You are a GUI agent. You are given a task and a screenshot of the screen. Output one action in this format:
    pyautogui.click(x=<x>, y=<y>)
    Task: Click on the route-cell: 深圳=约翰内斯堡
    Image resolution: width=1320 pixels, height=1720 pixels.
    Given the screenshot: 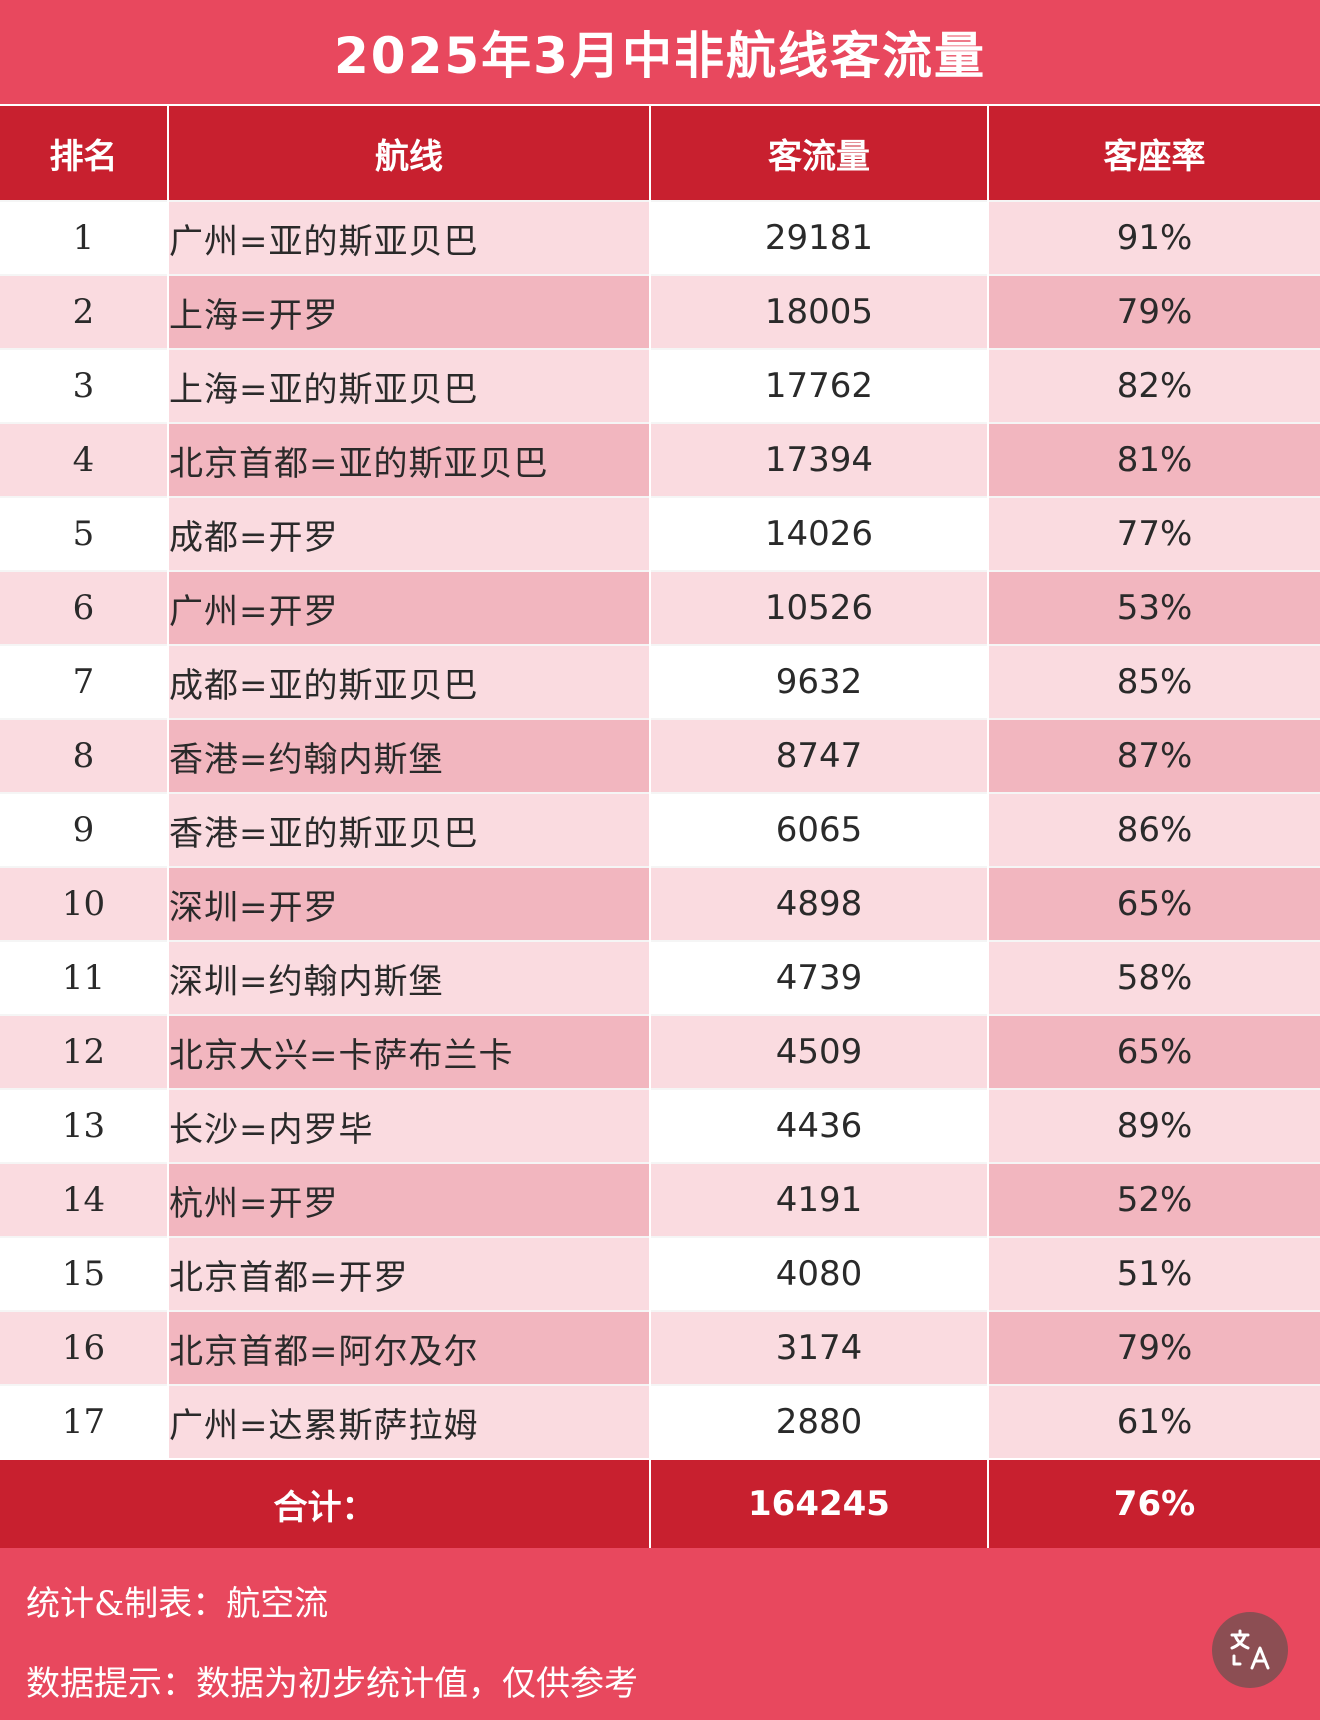 What is the action you would take?
    pyautogui.click(x=408, y=977)
    